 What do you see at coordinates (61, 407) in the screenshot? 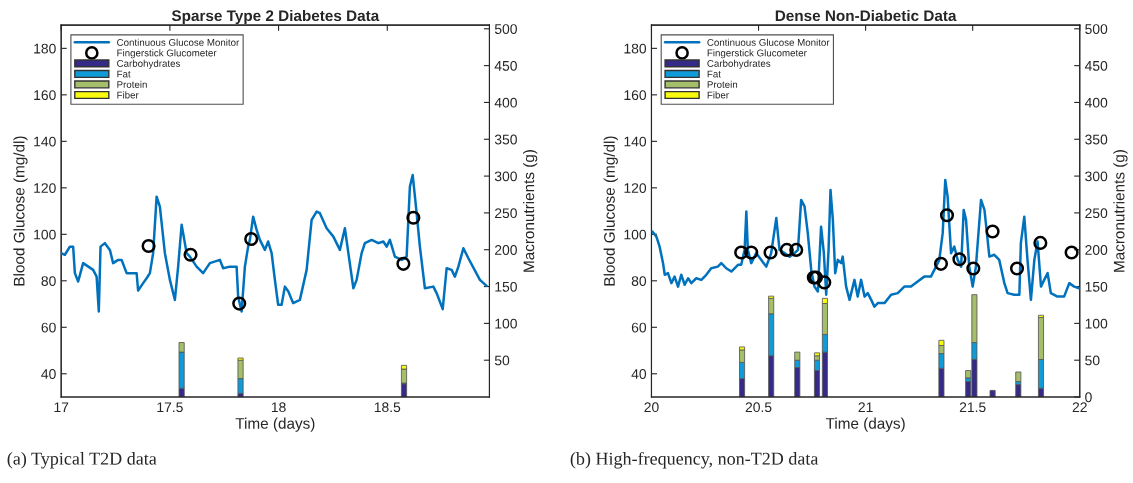
I see `x-tick-label: 17` at bounding box center [61, 407].